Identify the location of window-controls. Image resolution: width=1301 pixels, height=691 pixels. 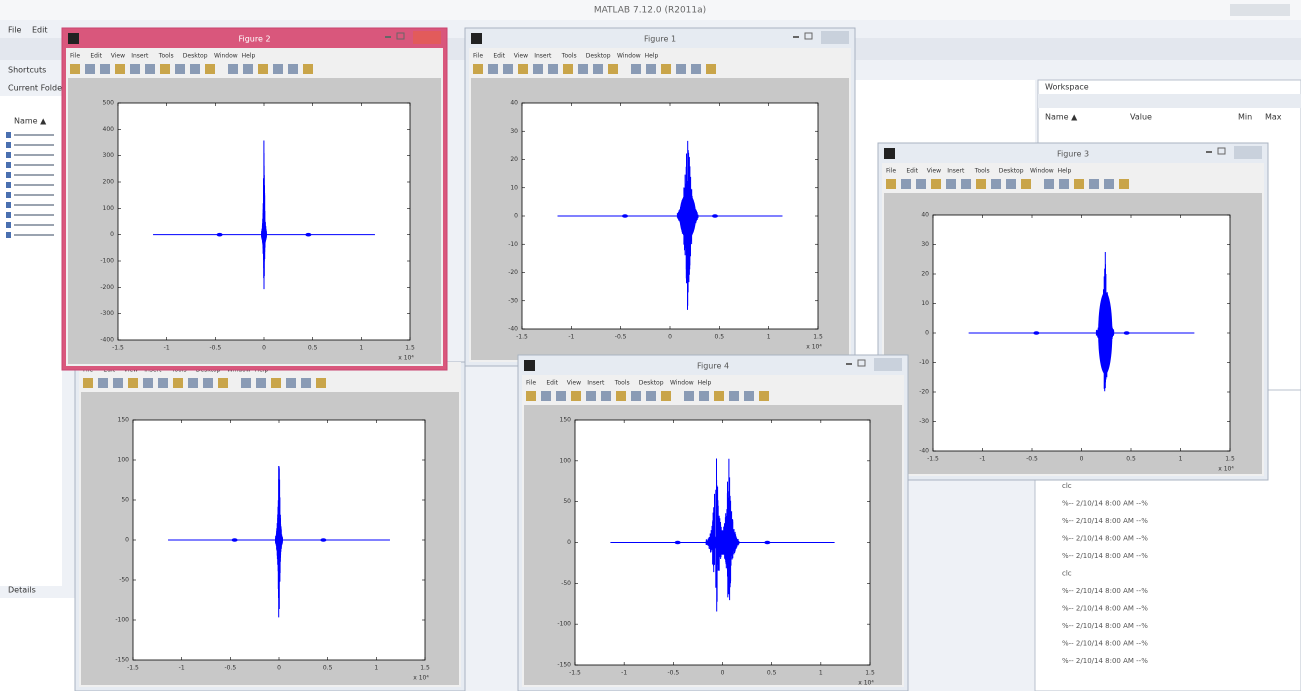
(1260, 10).